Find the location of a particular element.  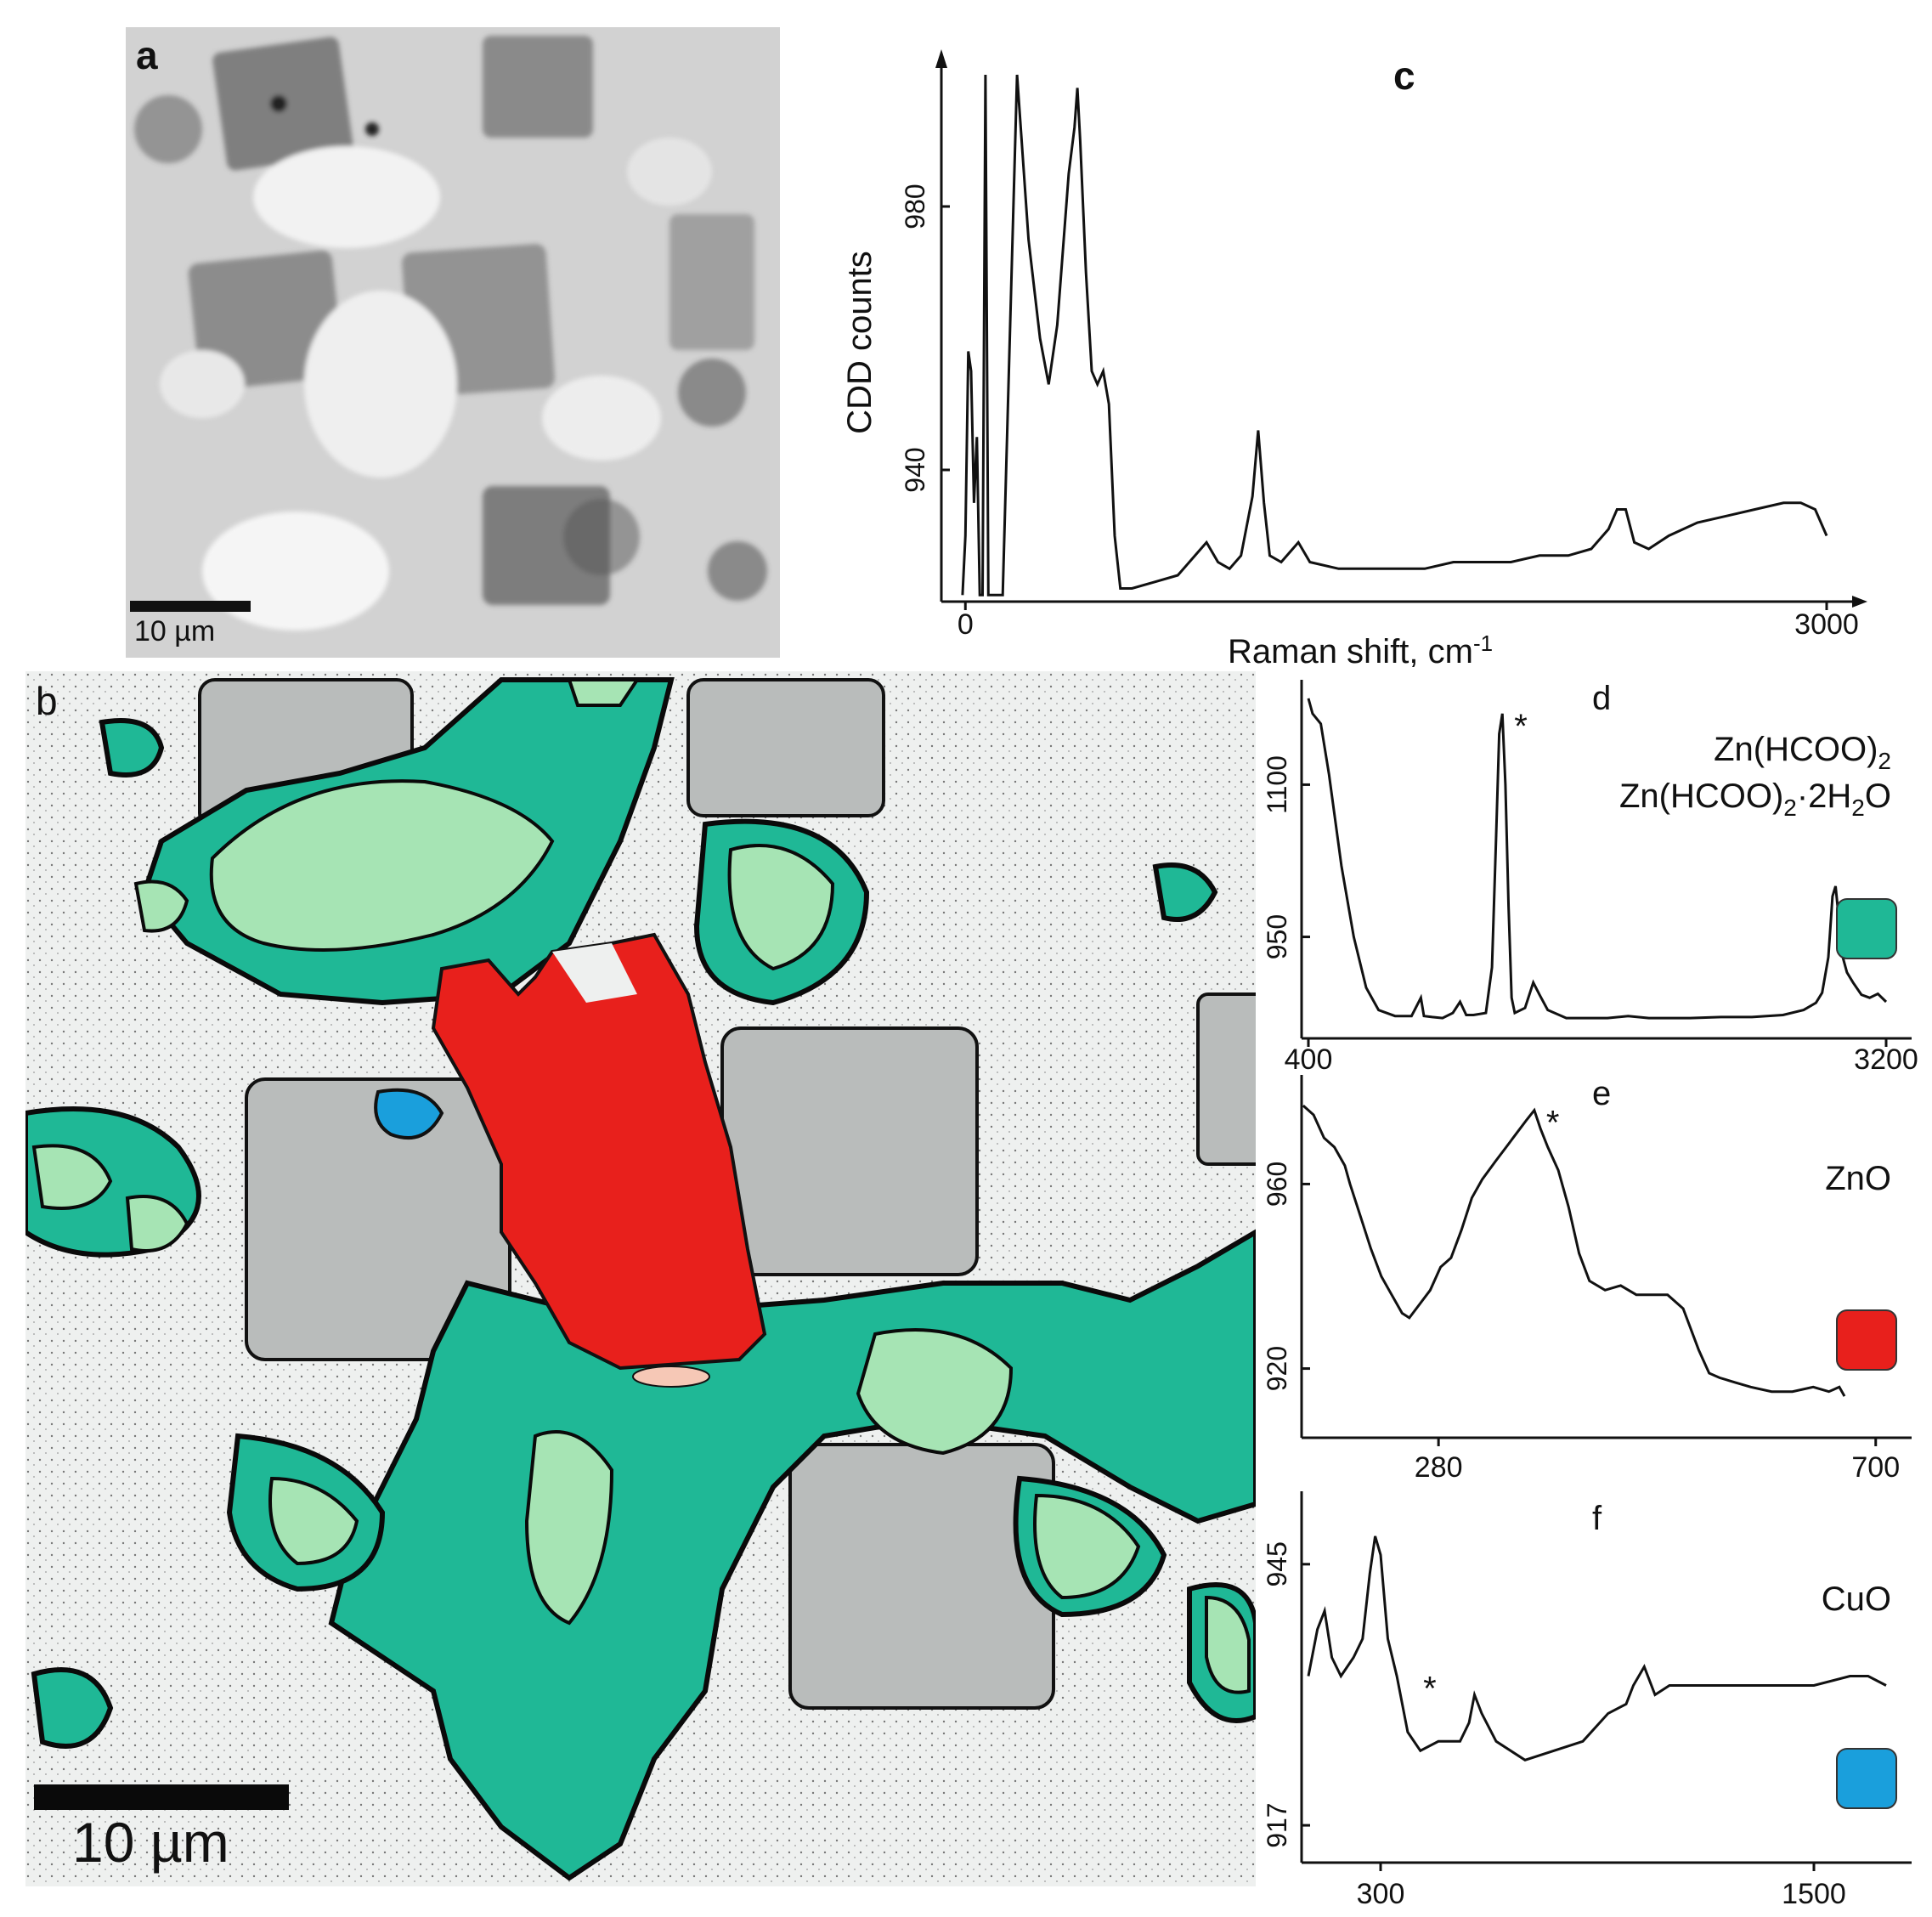

chart-f-svg: 300 1500 917 945 * f CuO is located at coordinates (1587, 1701).